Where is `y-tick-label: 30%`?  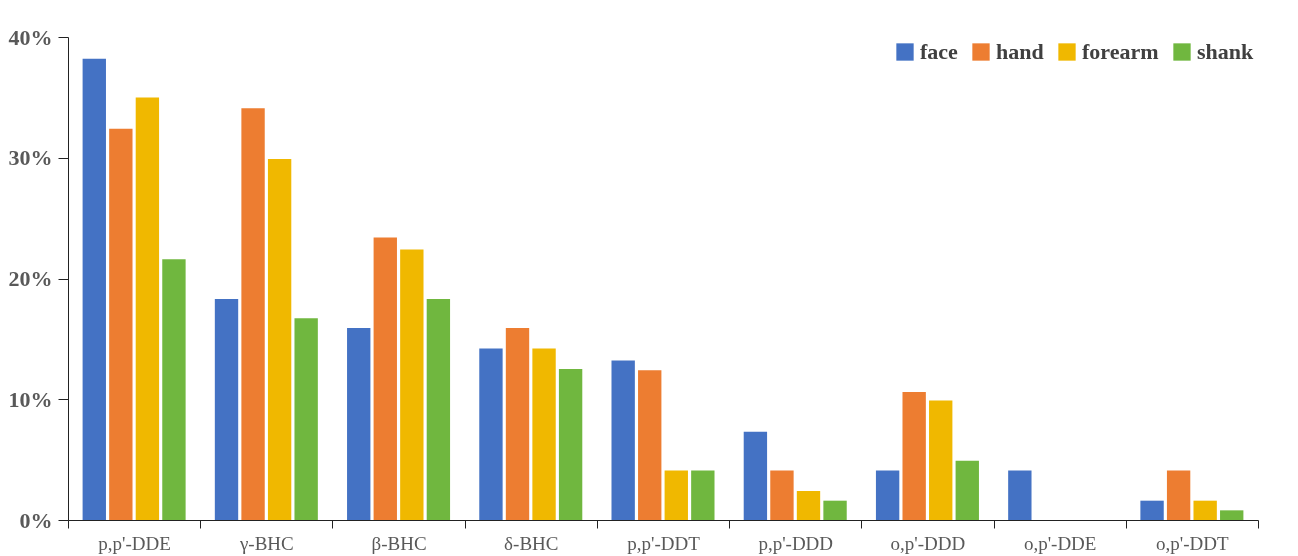
y-tick-label: 30% is located at coordinates (30, 158).